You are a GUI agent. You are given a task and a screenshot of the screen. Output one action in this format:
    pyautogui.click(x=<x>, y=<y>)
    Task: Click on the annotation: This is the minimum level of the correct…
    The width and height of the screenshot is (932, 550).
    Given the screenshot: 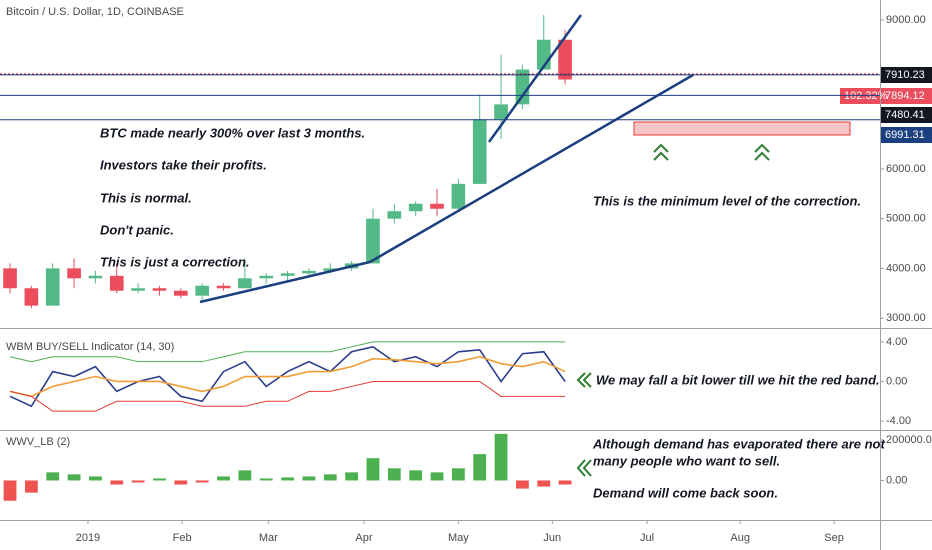 What is the action you would take?
    pyautogui.click(x=727, y=200)
    